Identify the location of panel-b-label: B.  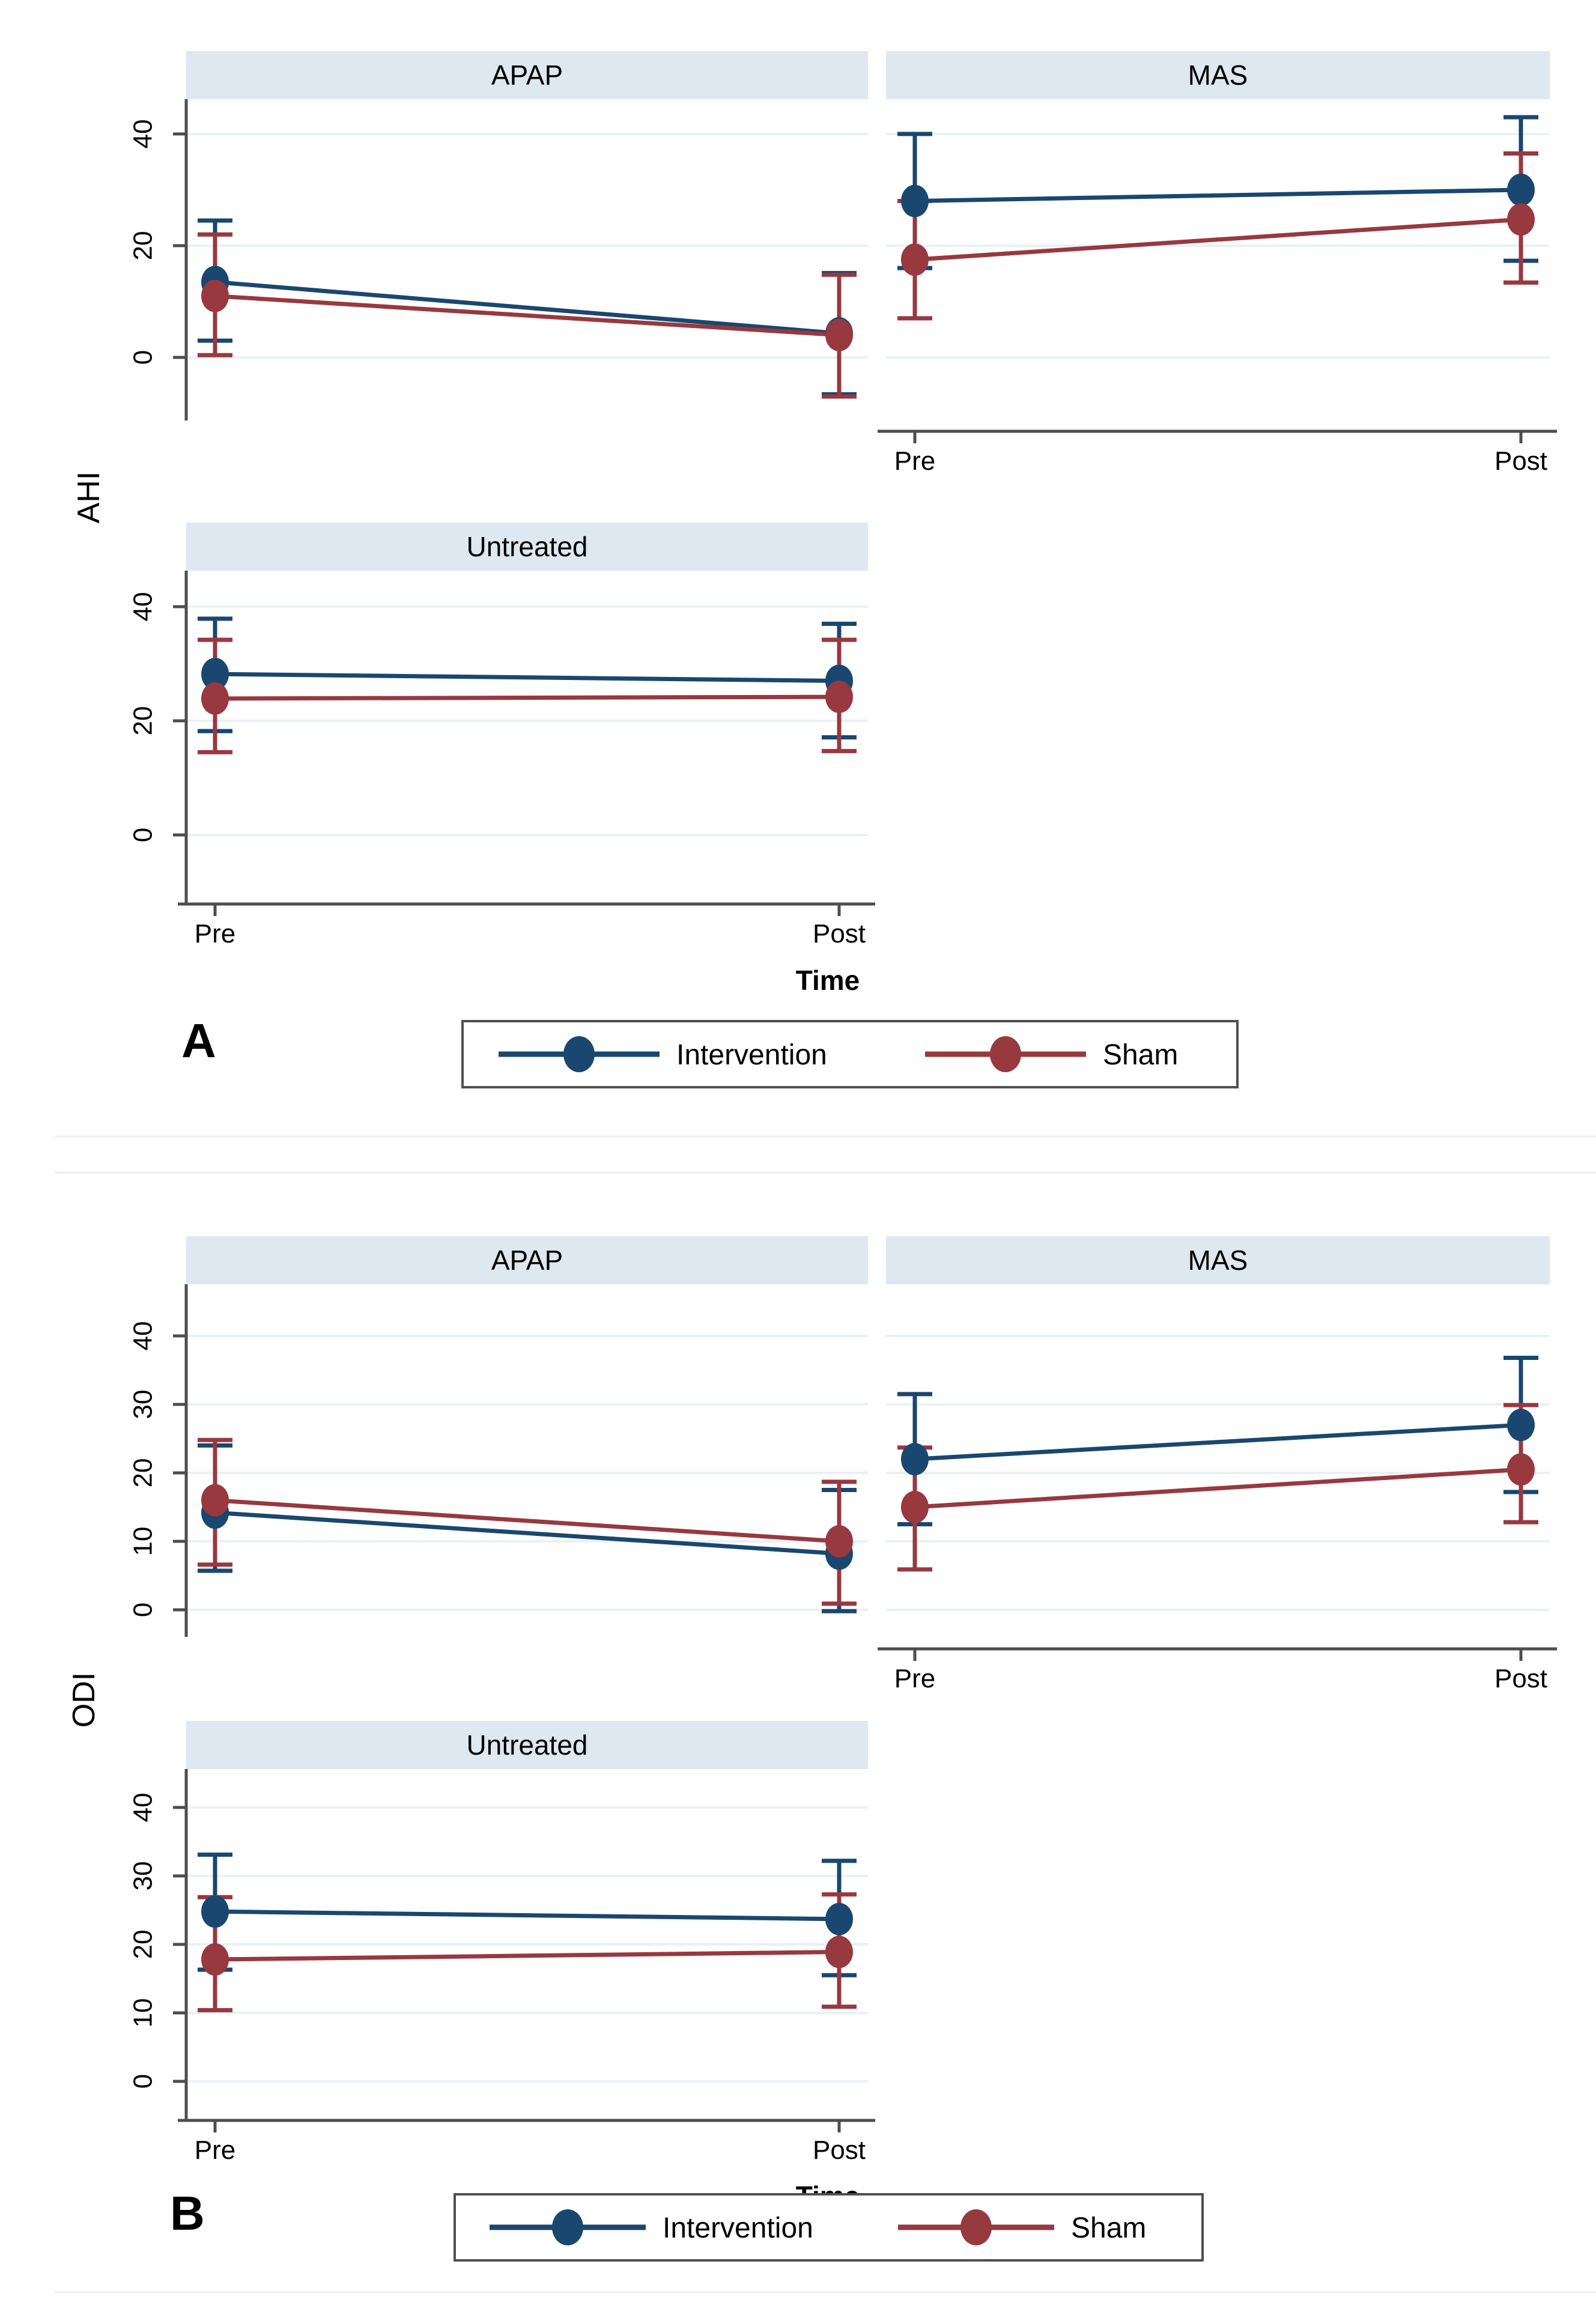
(187, 2213).